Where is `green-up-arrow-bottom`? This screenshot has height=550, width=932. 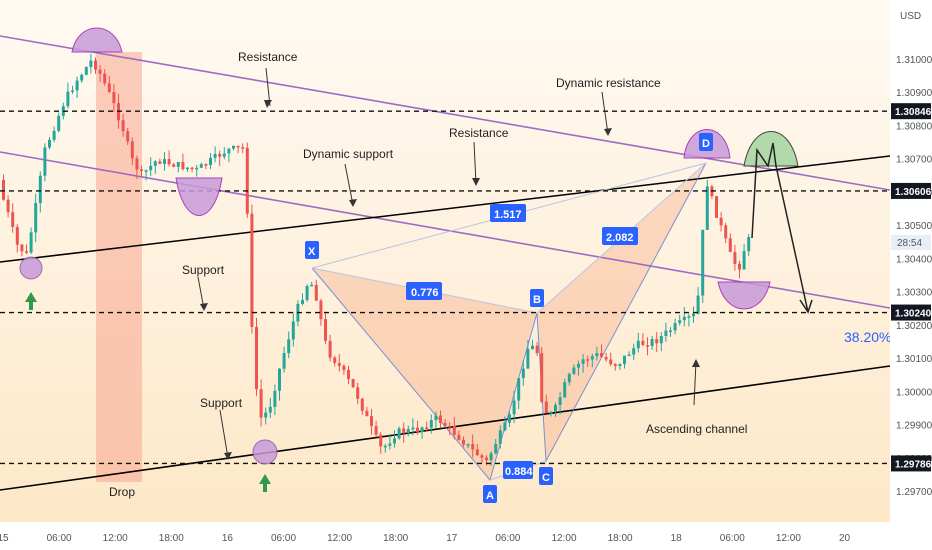 green-up-arrow-bottom is located at coordinates (265, 483).